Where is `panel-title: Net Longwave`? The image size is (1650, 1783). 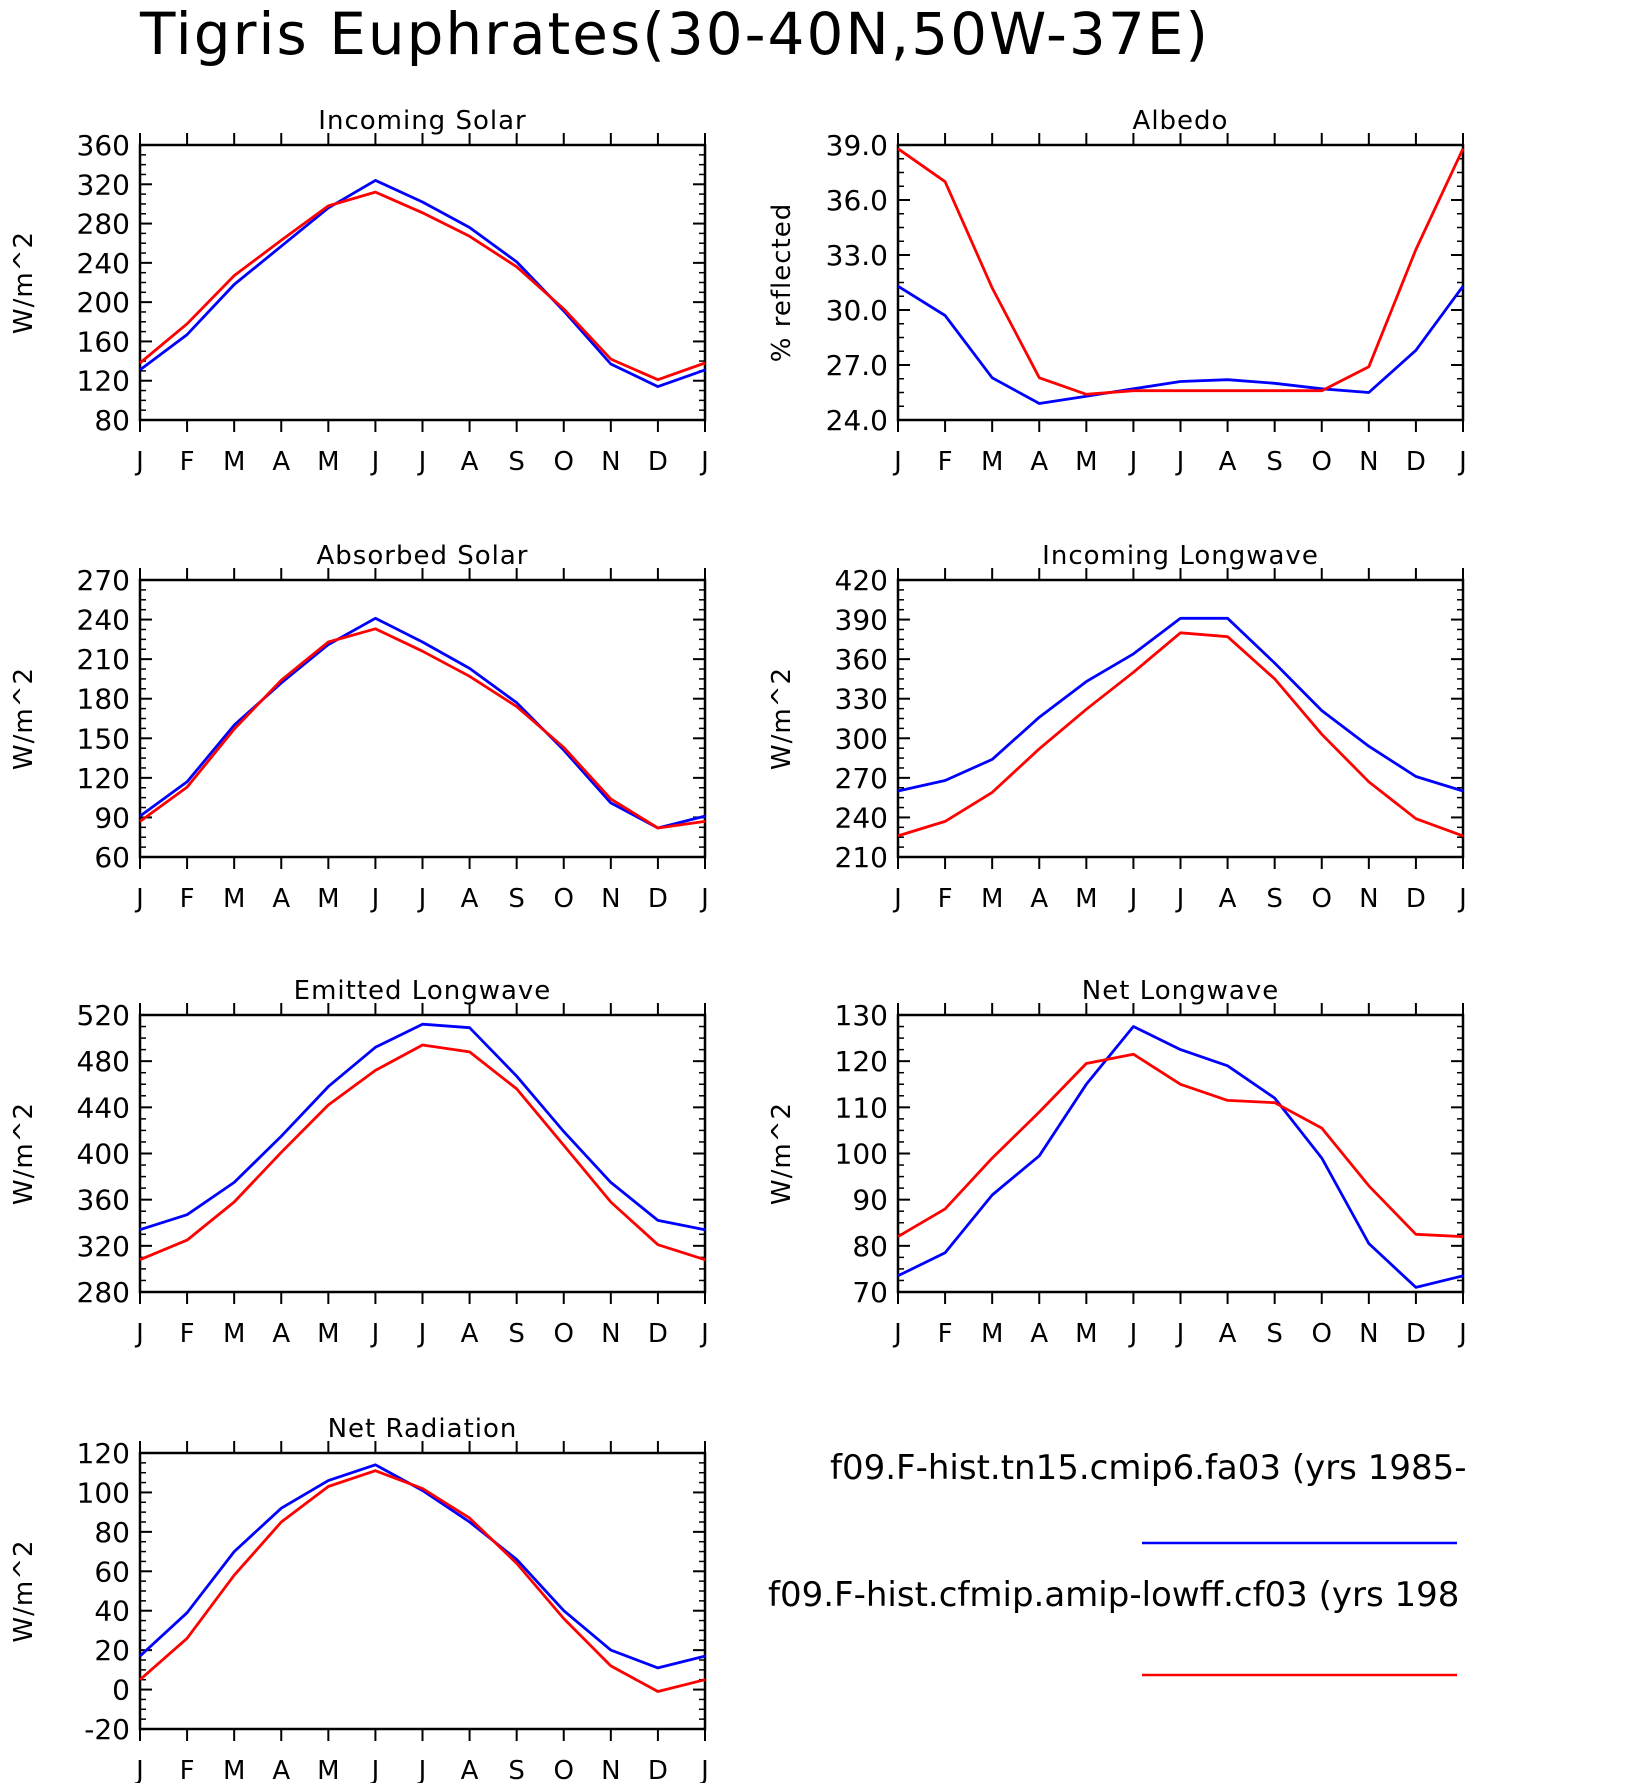 panel-title: Net Longwave is located at coordinates (1180, 991).